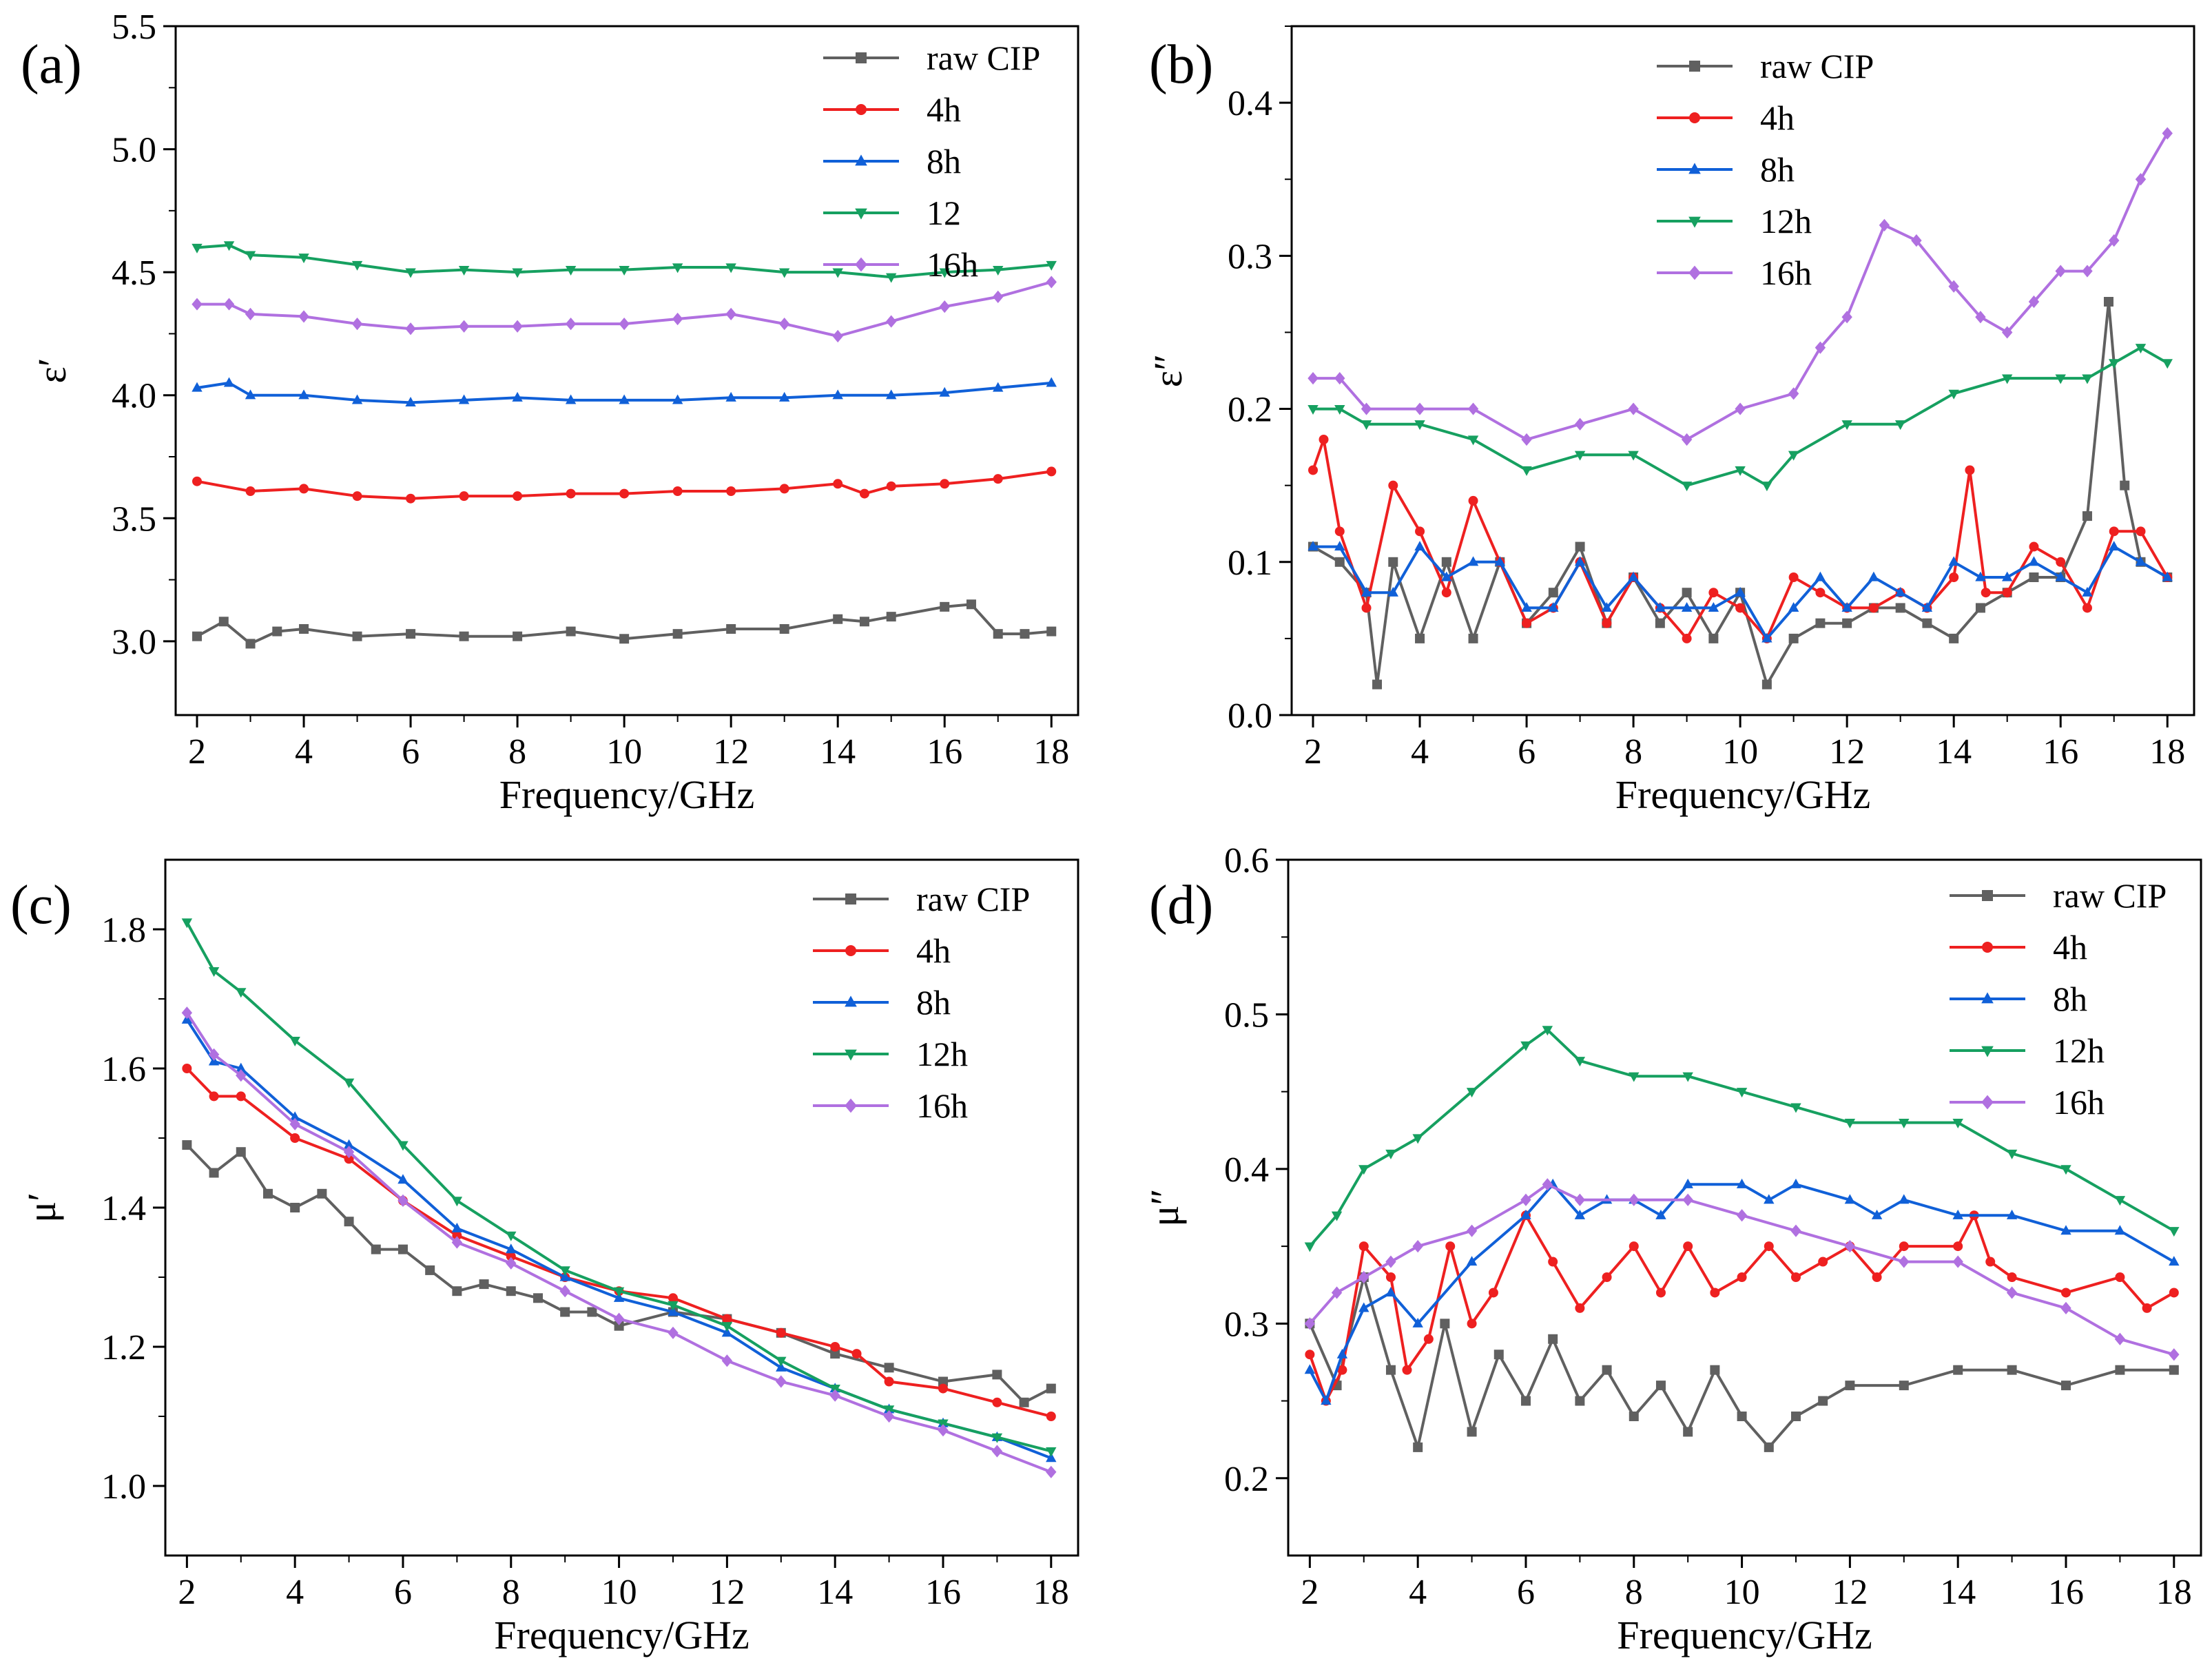 This screenshot has width=2212, height=1674. I want to click on panel-label: (d), so click(1181, 905).